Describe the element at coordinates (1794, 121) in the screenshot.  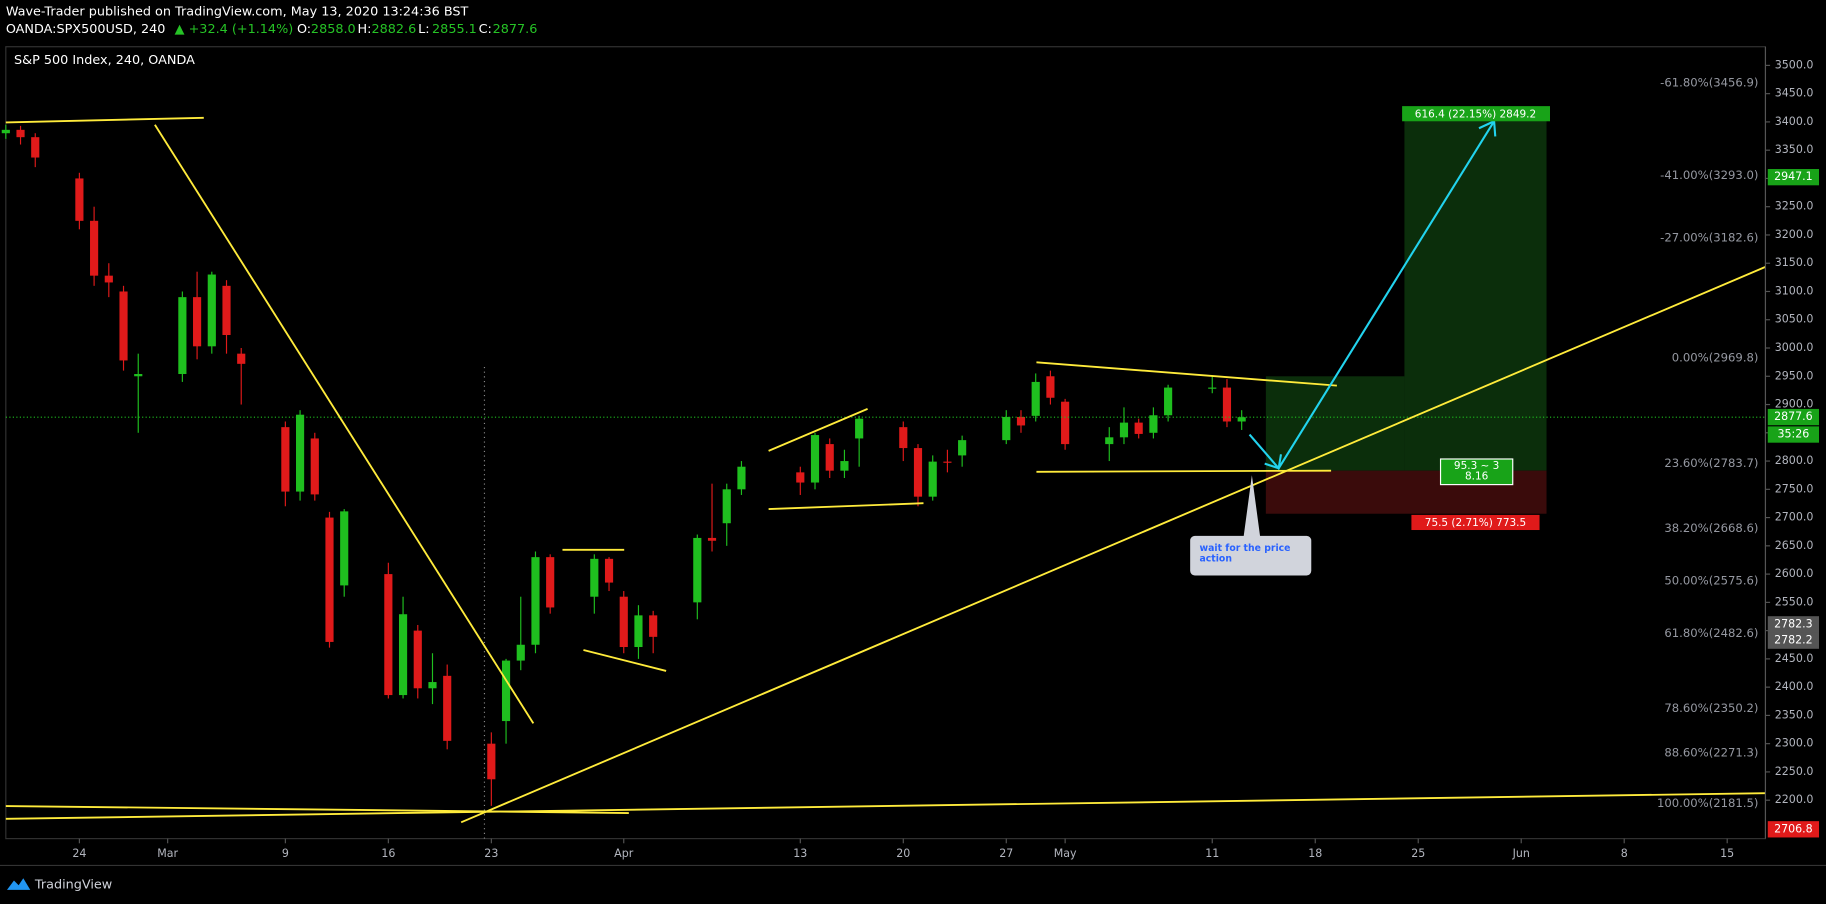
I see `y-tick-label: 3400.0` at that location.